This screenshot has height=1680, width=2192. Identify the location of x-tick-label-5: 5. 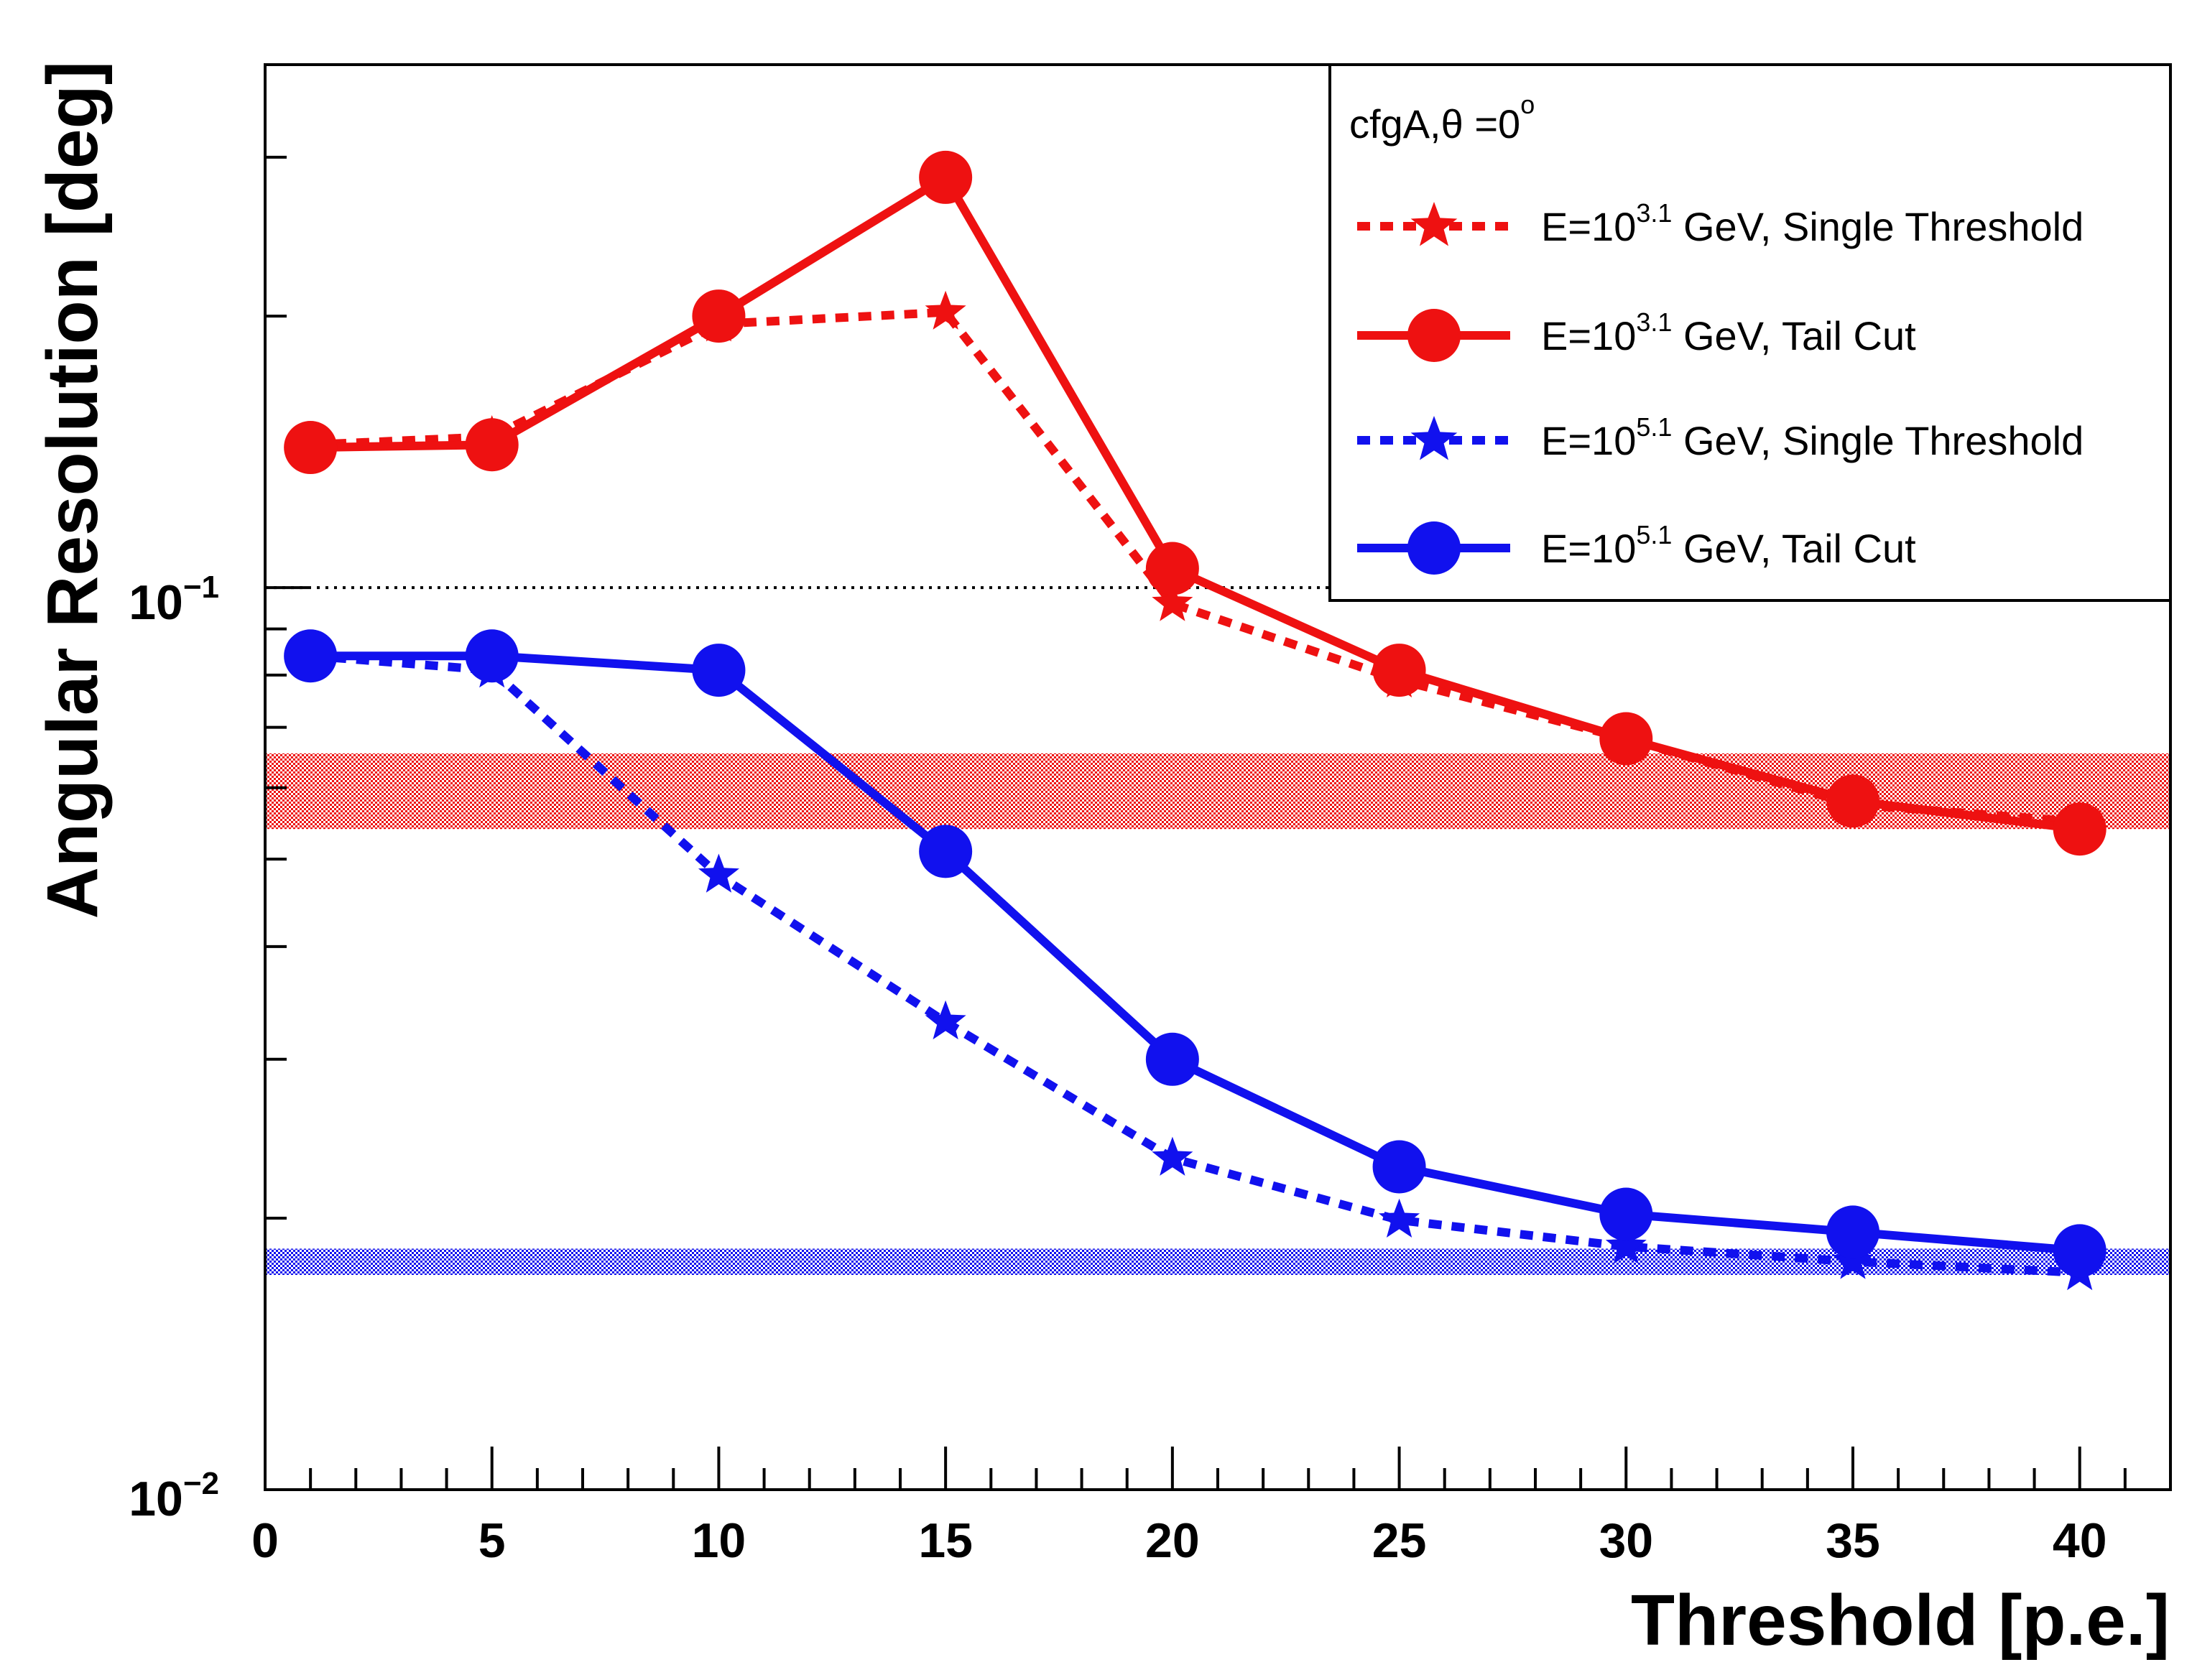
(492, 1540).